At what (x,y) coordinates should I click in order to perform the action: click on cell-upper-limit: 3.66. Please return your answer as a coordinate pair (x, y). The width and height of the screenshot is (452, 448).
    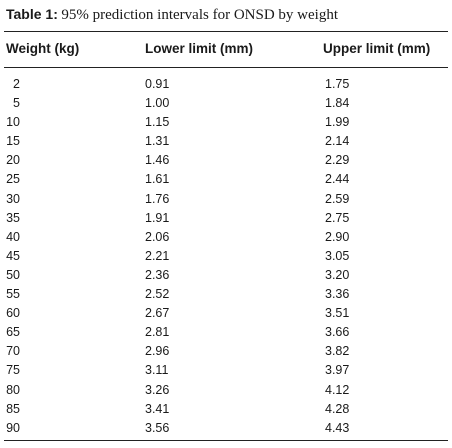
    Looking at the image, I should click on (337, 332).